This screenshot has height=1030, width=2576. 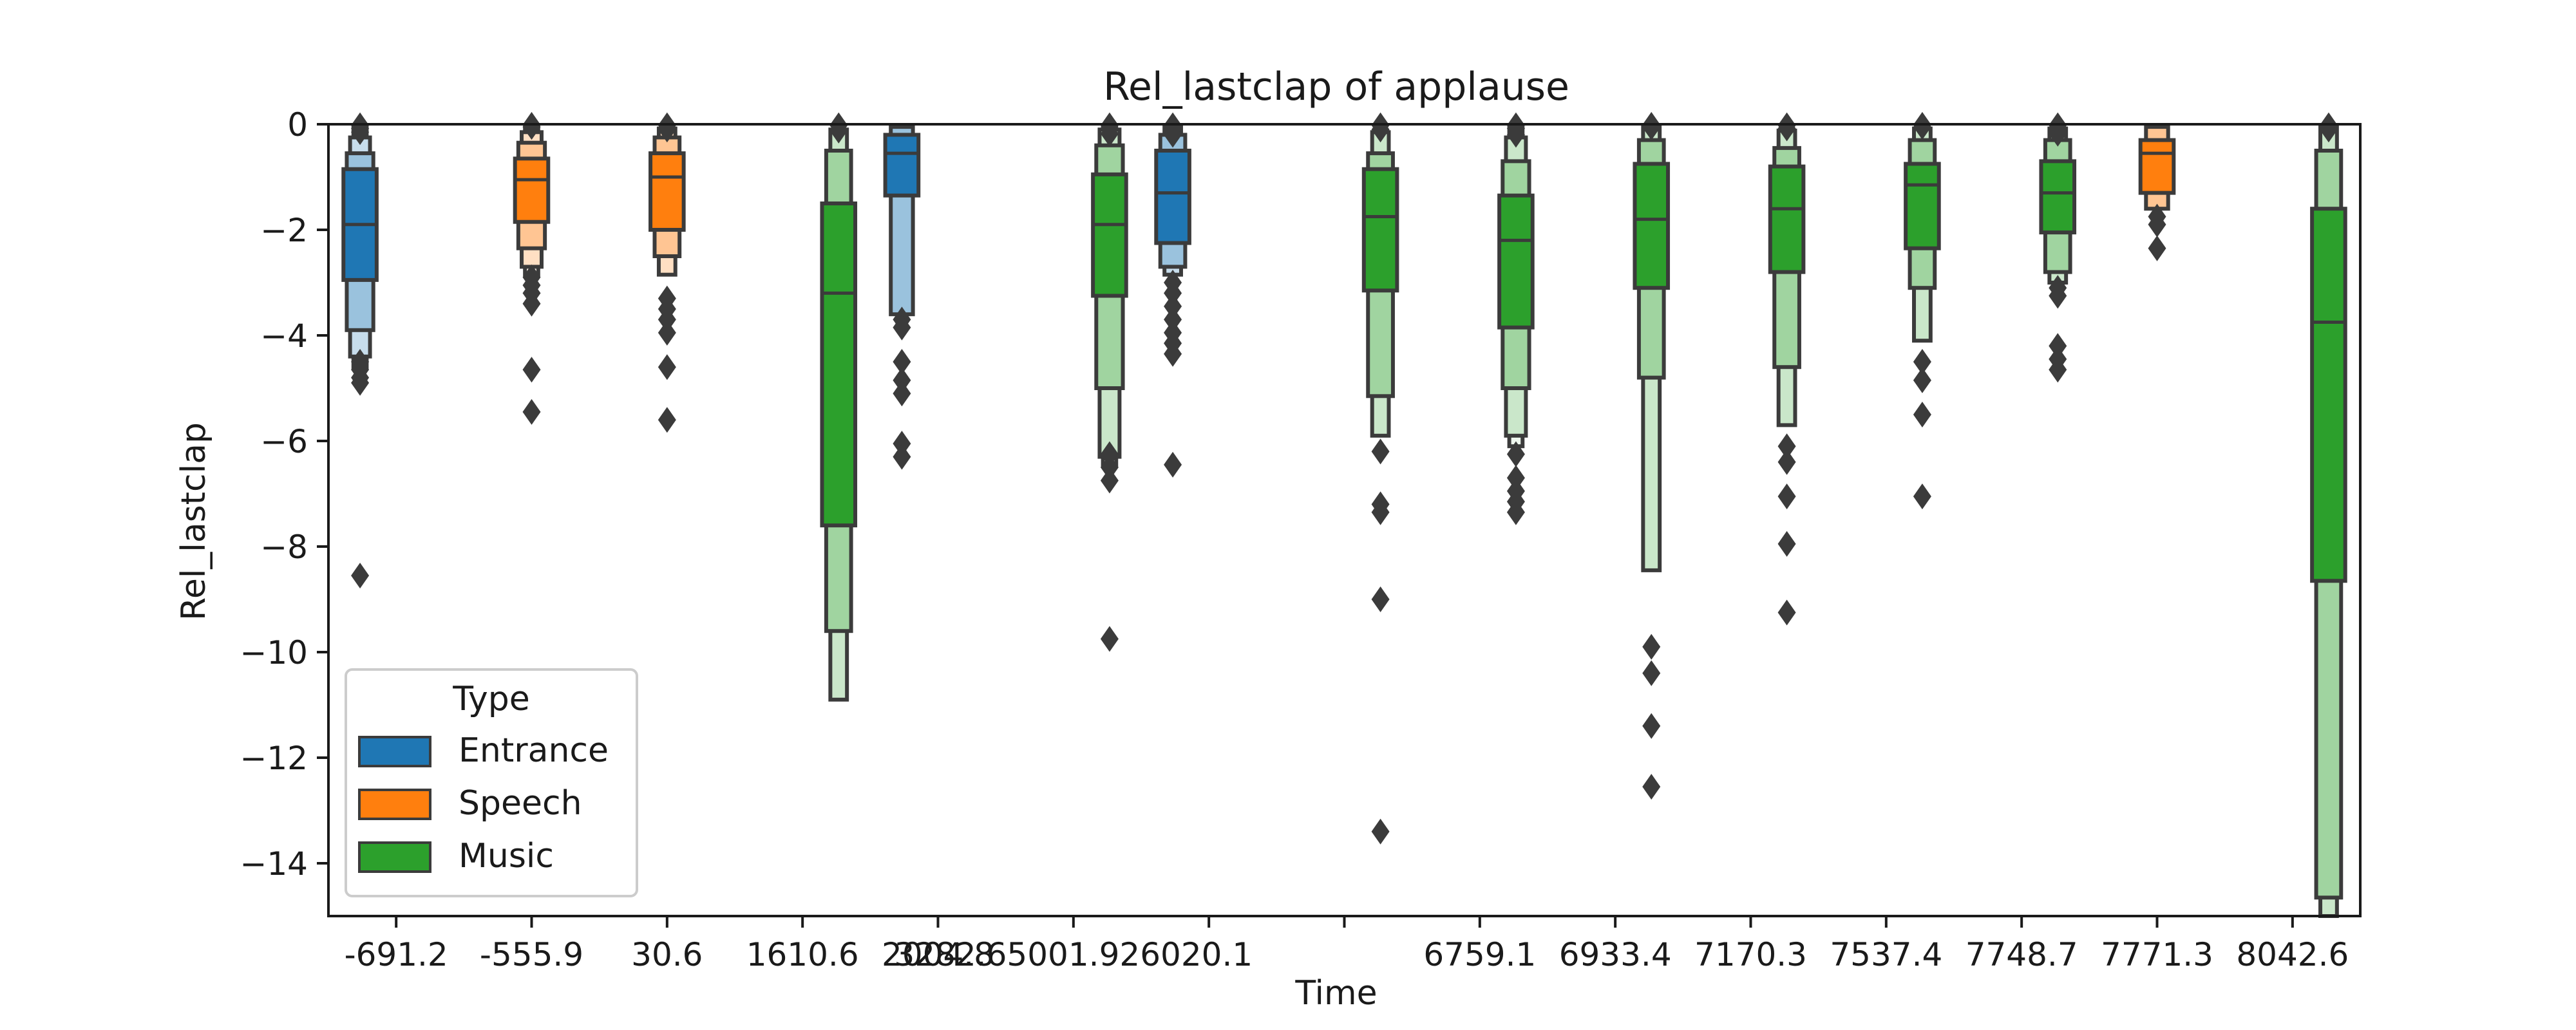 What do you see at coordinates (194, 521) in the screenshot?
I see `y-axis-label: Rel_lastclap` at bounding box center [194, 521].